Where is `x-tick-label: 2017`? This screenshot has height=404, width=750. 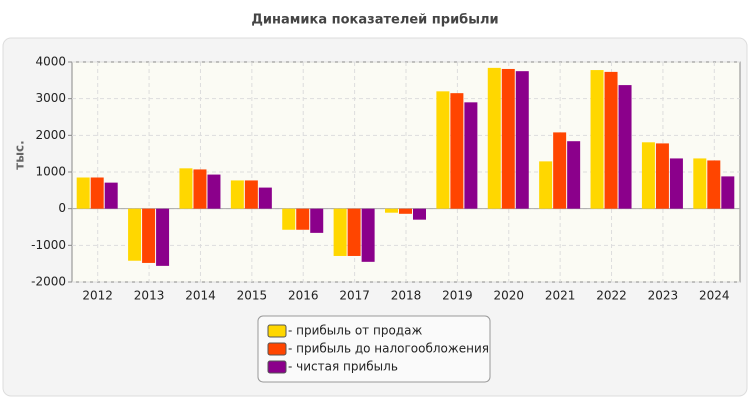
x-tick-label: 2017 is located at coordinates (354, 296).